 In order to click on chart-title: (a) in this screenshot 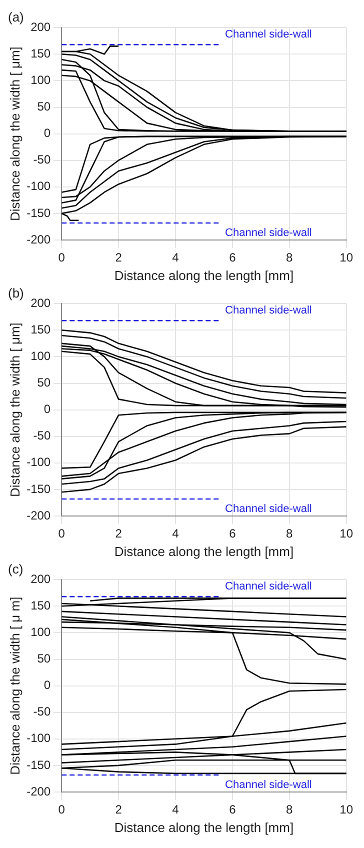, I will do `click(16, 16)`.